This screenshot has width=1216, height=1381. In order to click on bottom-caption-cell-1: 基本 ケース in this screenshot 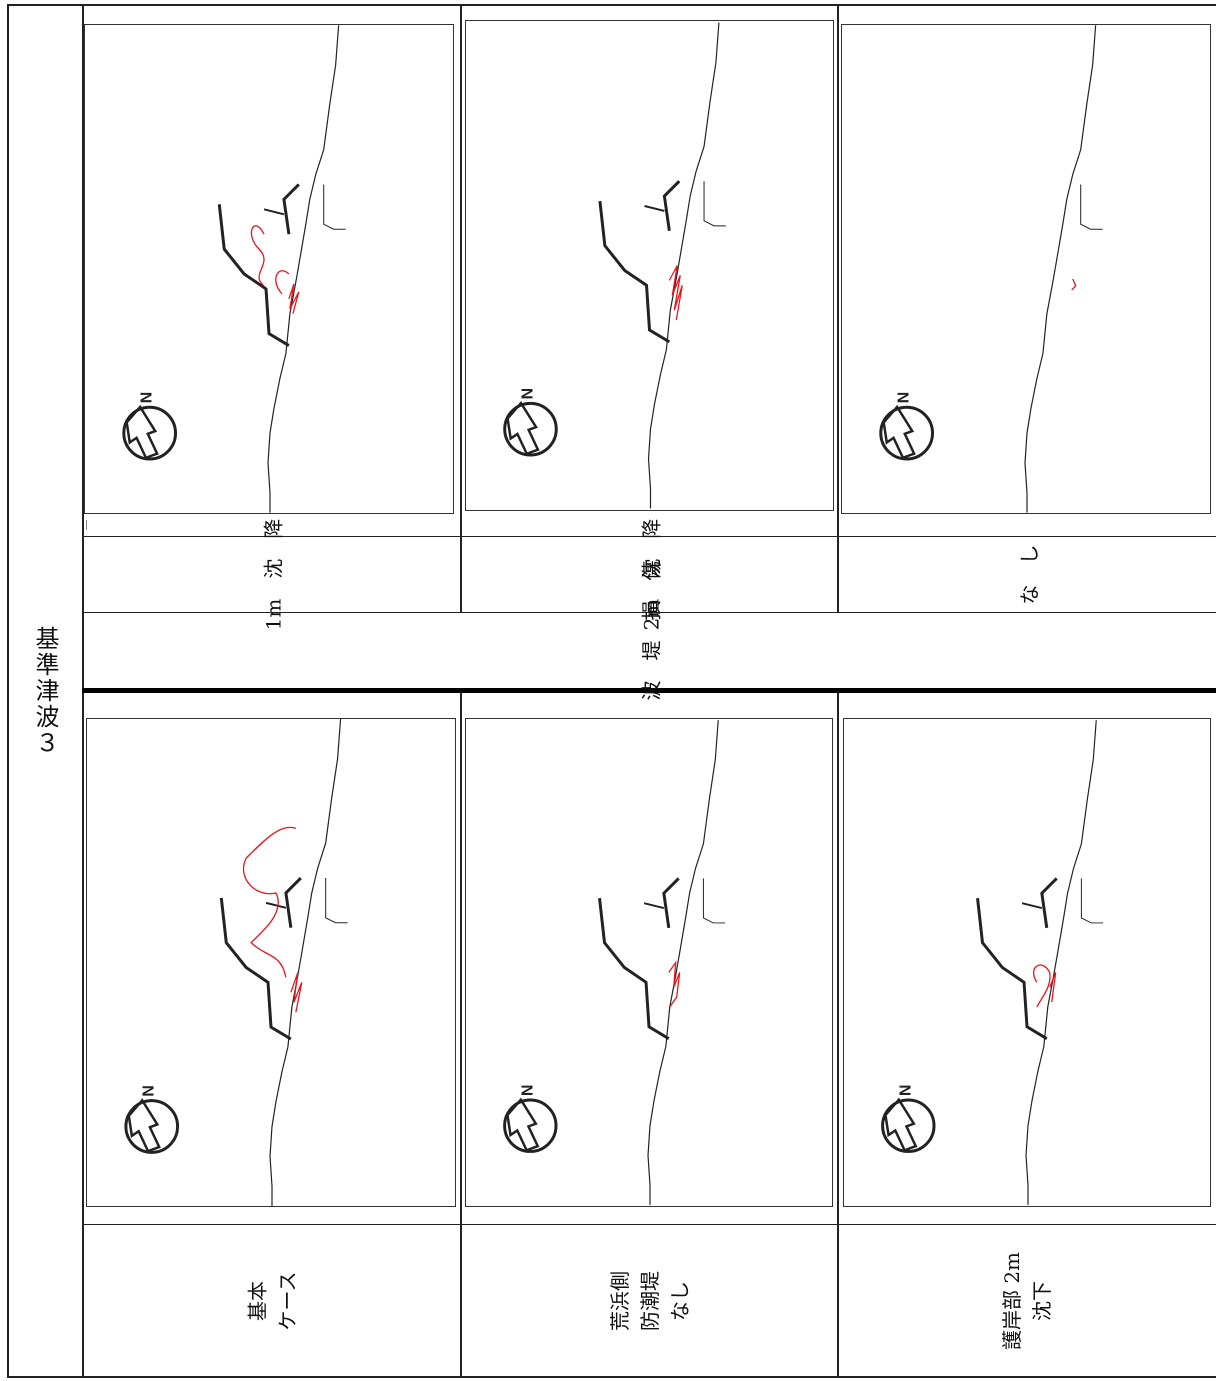, I will do `click(272, 1300)`.